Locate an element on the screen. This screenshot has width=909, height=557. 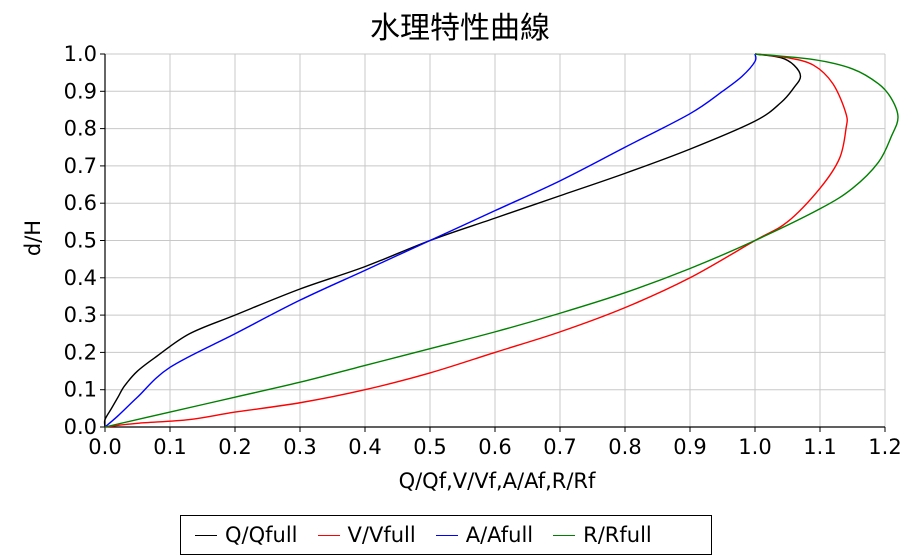
legend-item-r: R/Rfull is located at coordinates (602, 535).